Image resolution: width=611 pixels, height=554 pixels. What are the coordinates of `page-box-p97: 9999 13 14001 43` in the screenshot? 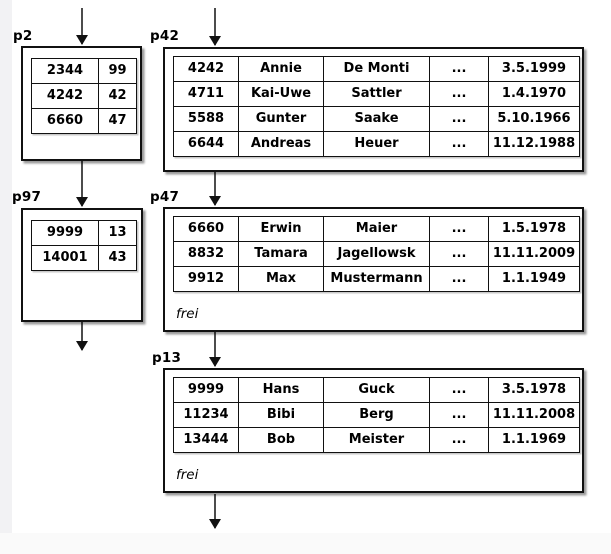 It's located at (82, 265).